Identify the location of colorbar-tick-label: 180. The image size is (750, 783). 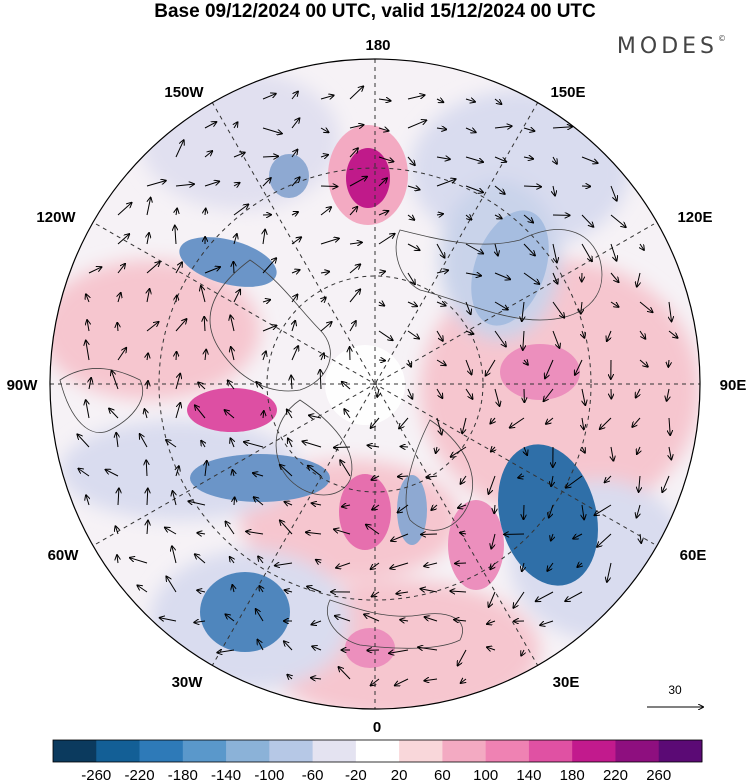
(572, 775).